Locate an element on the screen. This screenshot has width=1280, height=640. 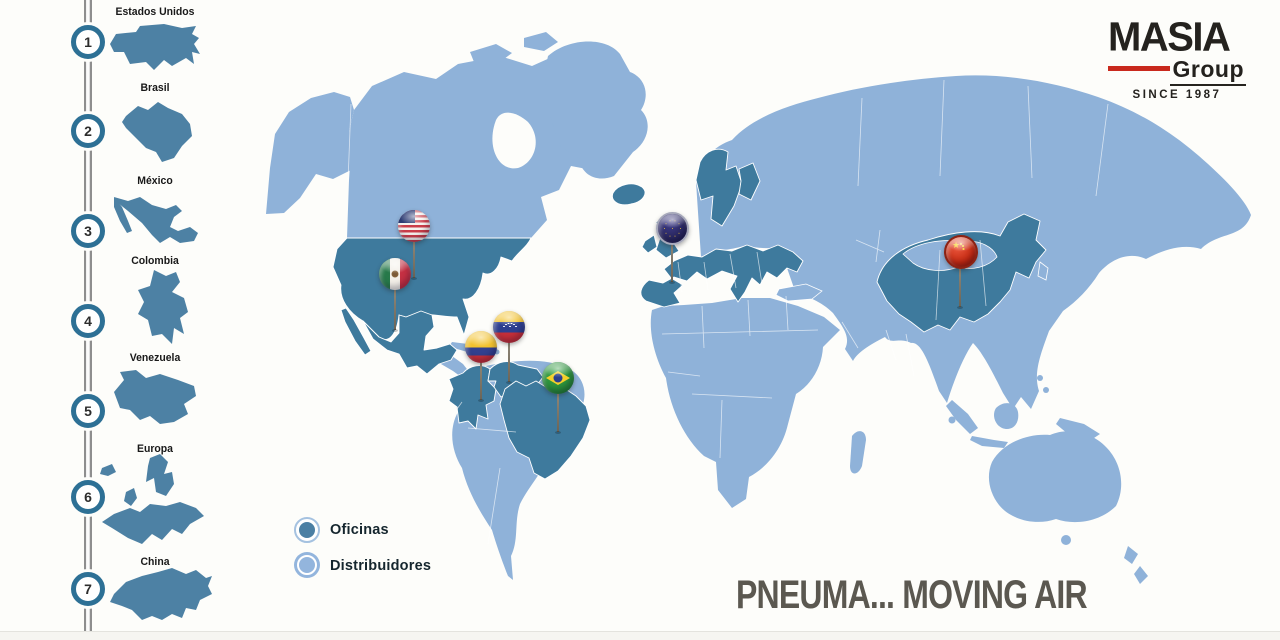
sidebar-label-estados-unidos: Estados Unidos is located at coordinates (155, 12).